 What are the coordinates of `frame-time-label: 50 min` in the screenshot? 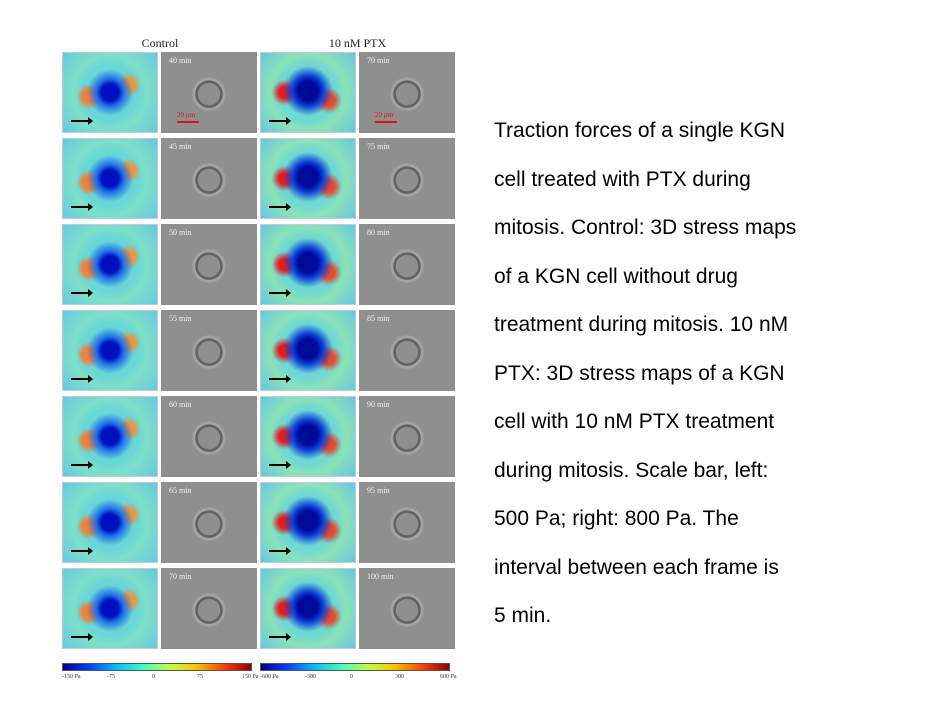 It's located at (180, 232).